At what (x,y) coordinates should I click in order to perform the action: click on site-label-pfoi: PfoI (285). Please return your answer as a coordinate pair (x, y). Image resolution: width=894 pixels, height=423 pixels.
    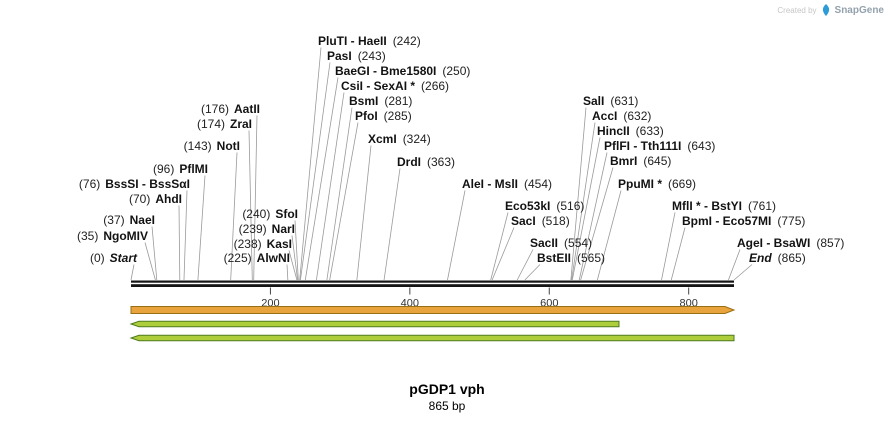
    Looking at the image, I should click on (383, 116).